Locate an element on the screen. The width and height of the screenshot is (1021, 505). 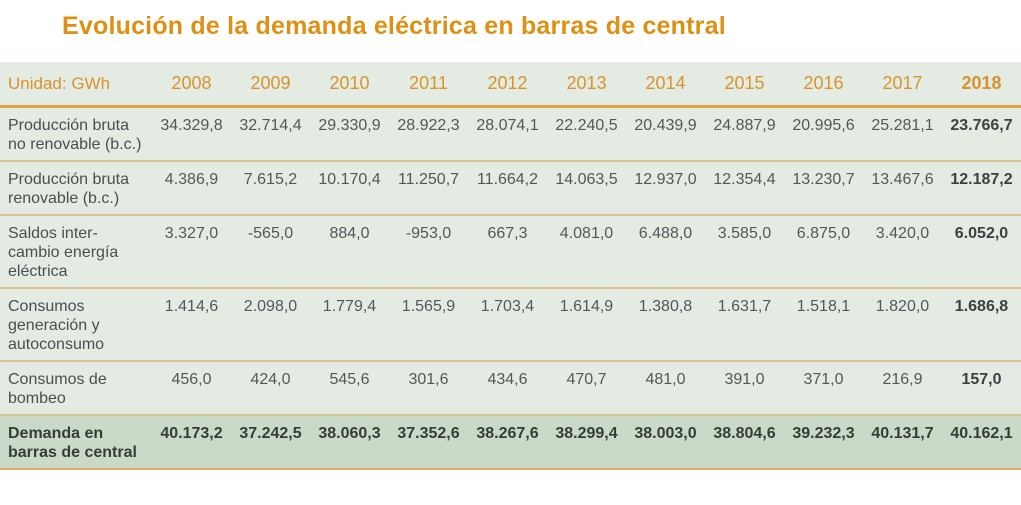
year-header-2011: 2011 is located at coordinates (428, 85).